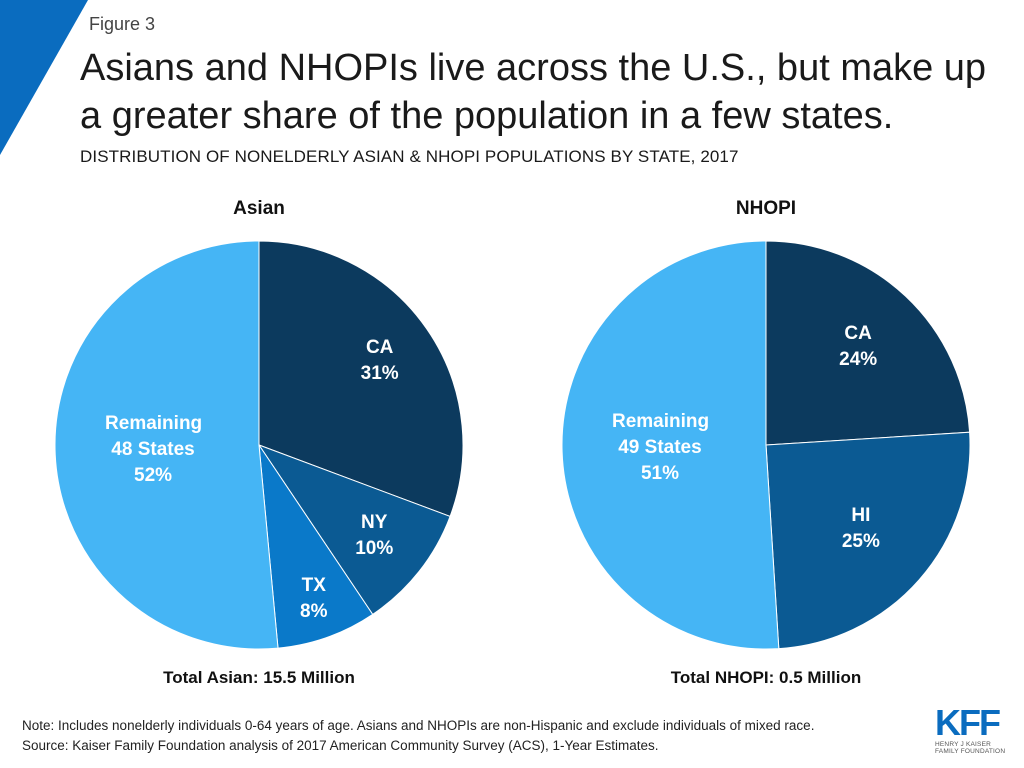 The image size is (1024, 768). I want to click on nhopi-slice-remaining-49-states, so click(670, 445).